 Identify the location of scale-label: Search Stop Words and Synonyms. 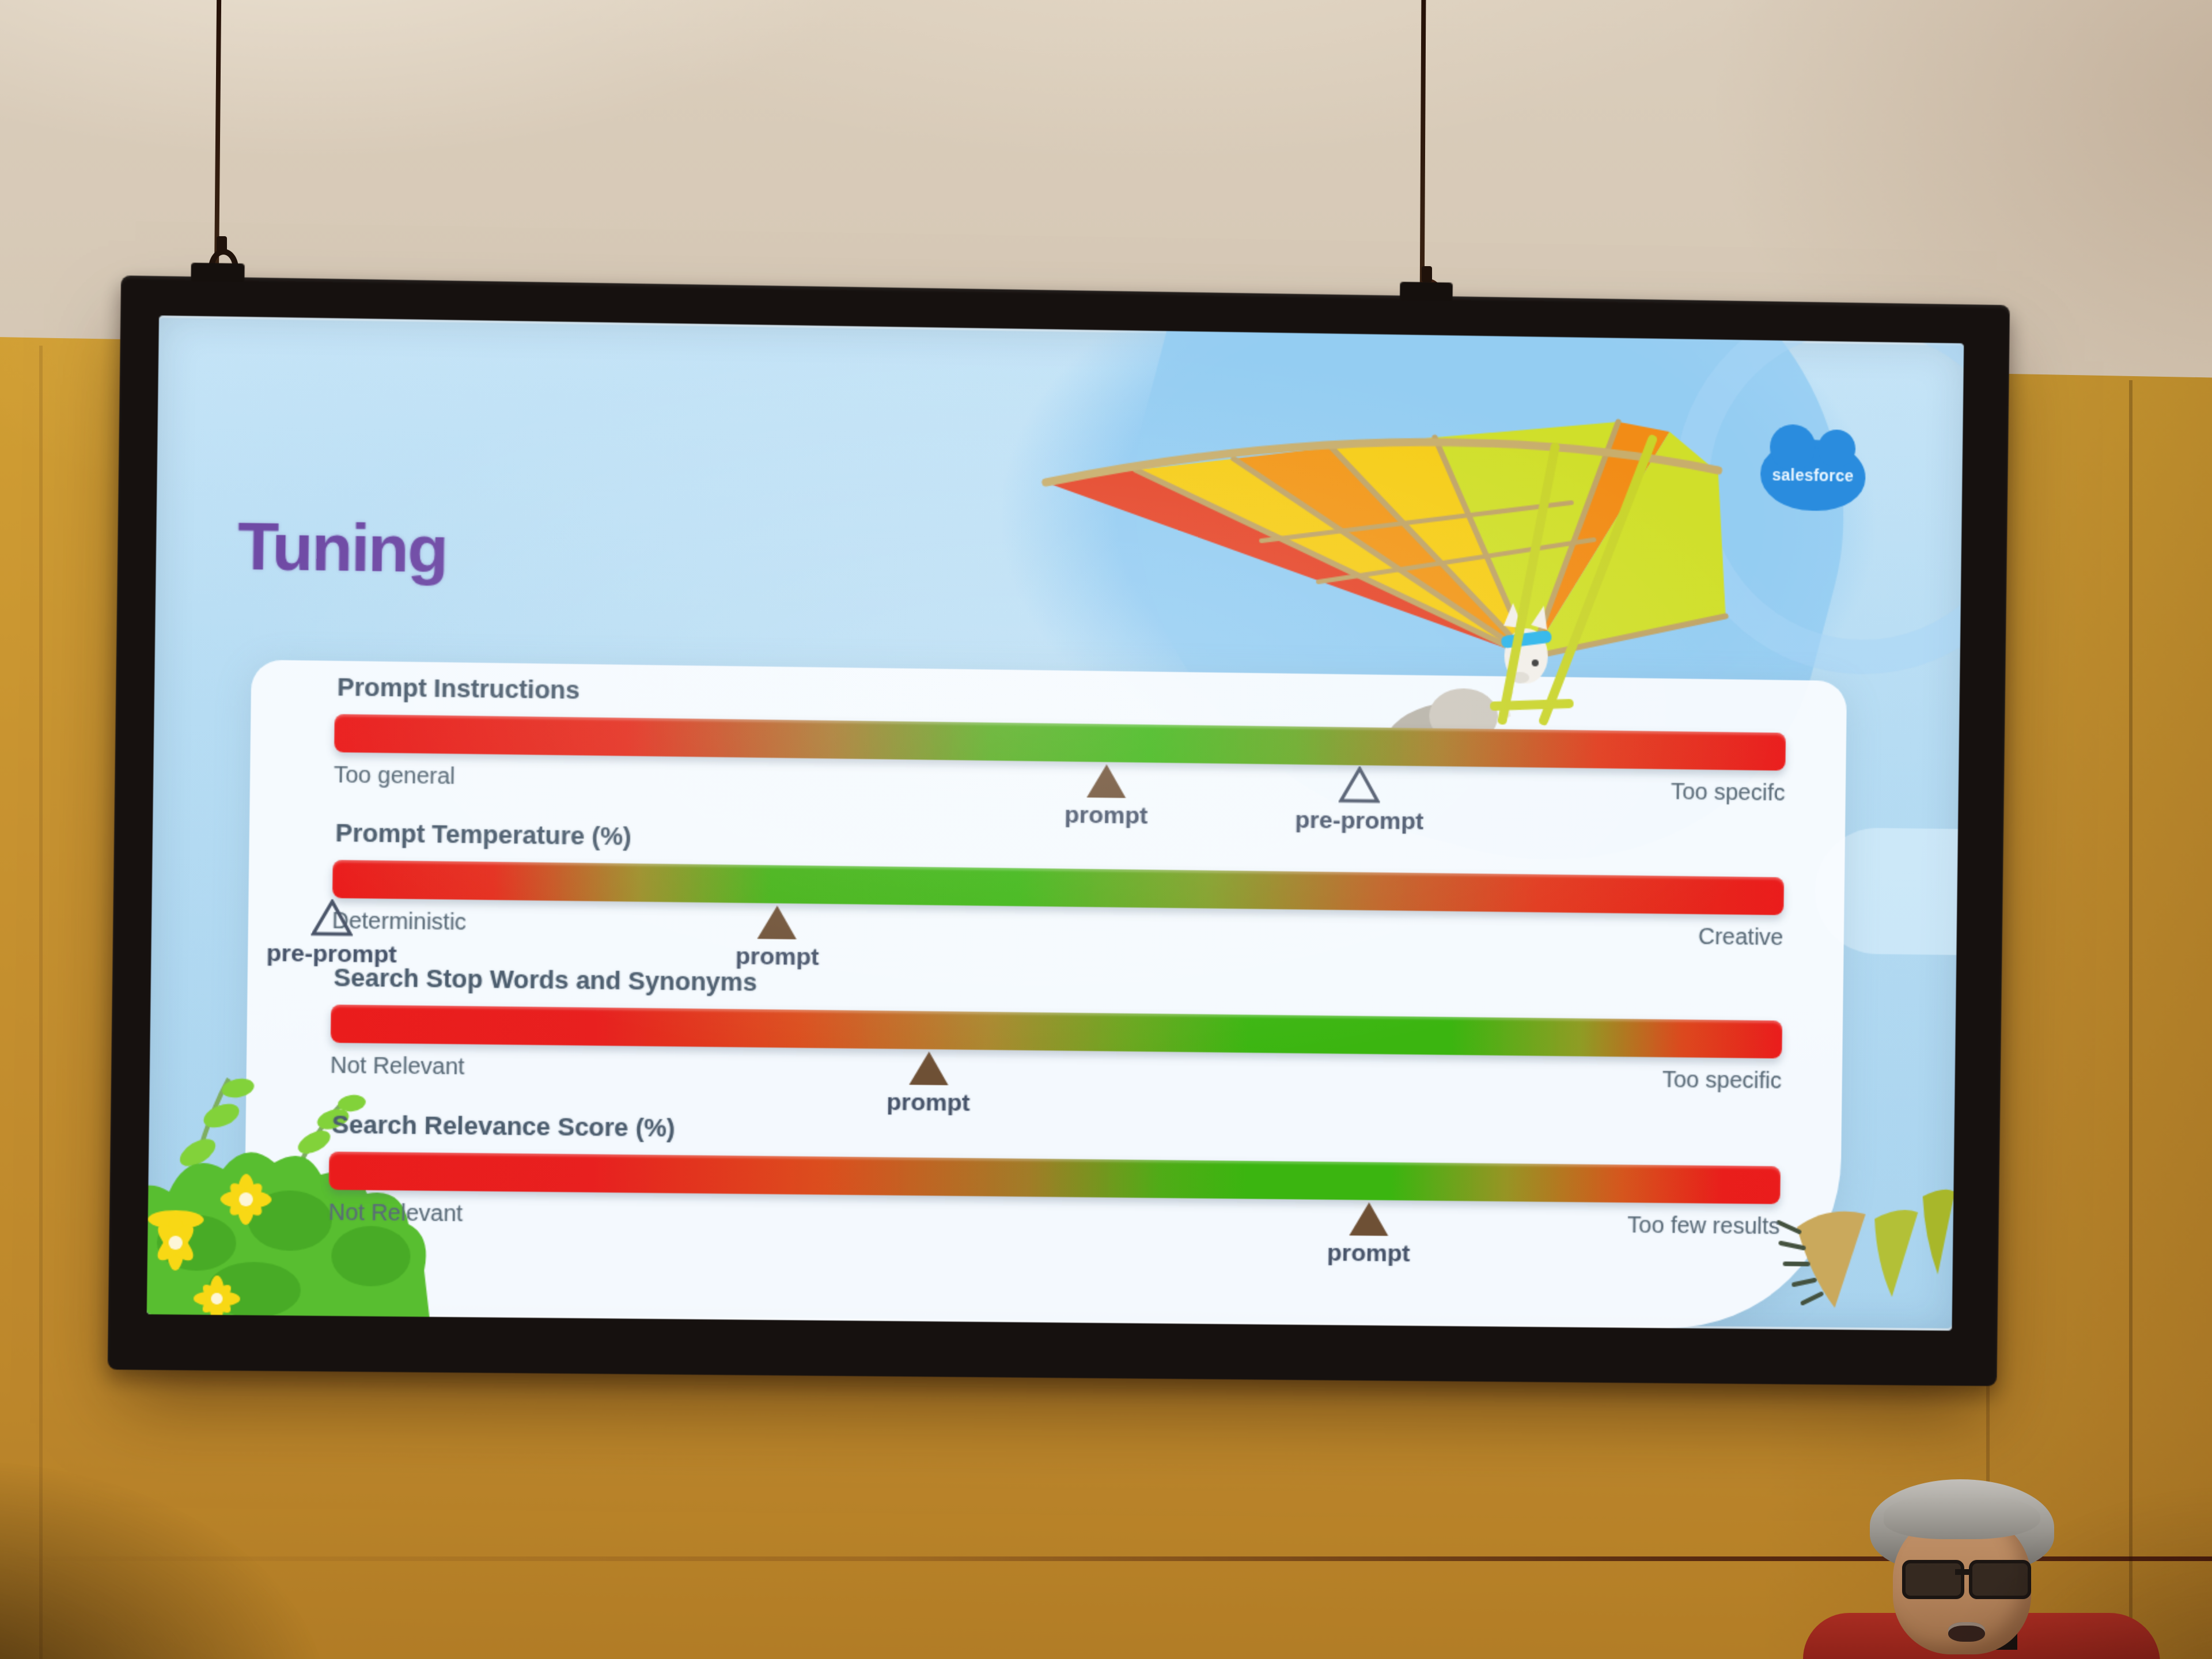
(545, 980).